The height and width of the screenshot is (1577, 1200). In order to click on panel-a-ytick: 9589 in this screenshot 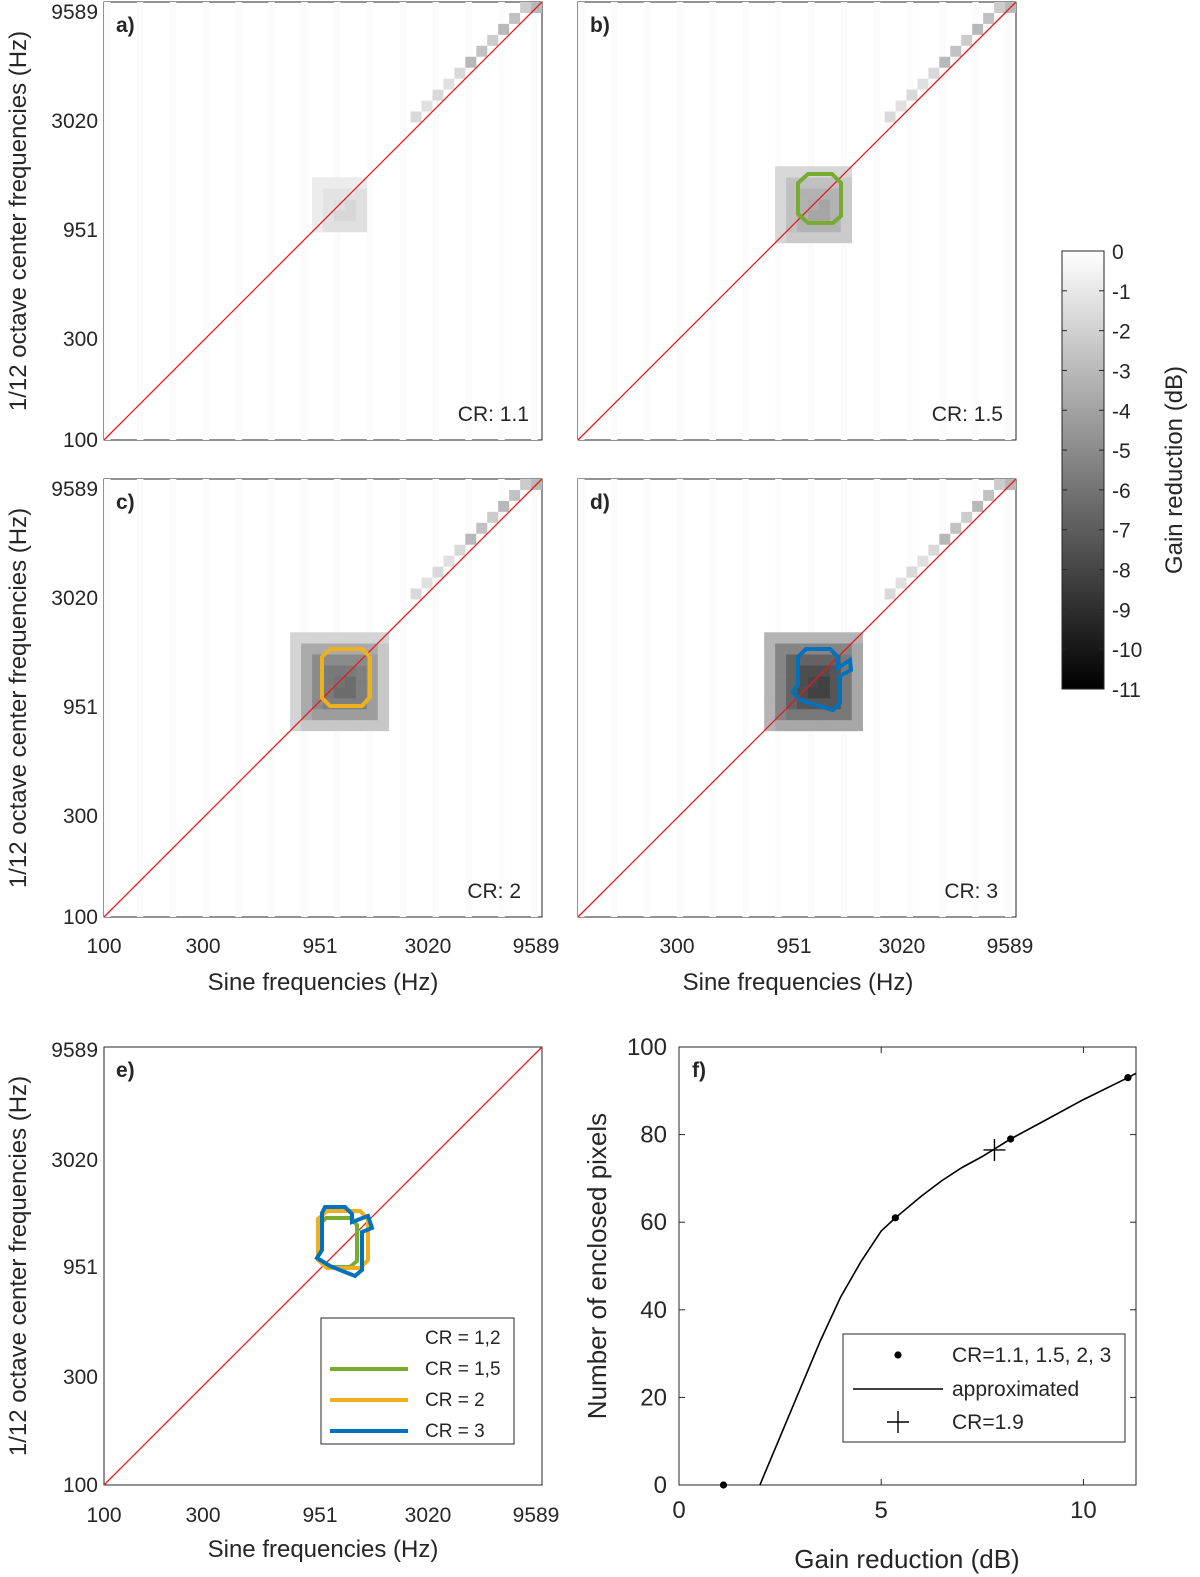, I will do `click(74, 12)`.